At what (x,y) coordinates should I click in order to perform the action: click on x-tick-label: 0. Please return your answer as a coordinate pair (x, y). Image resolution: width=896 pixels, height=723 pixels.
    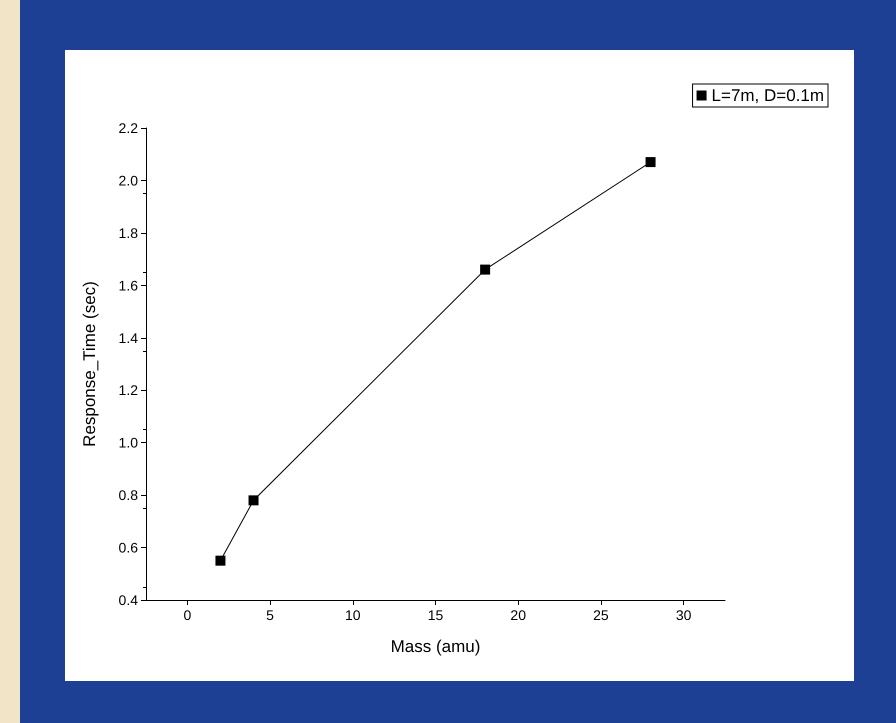
    Looking at the image, I should click on (187, 615).